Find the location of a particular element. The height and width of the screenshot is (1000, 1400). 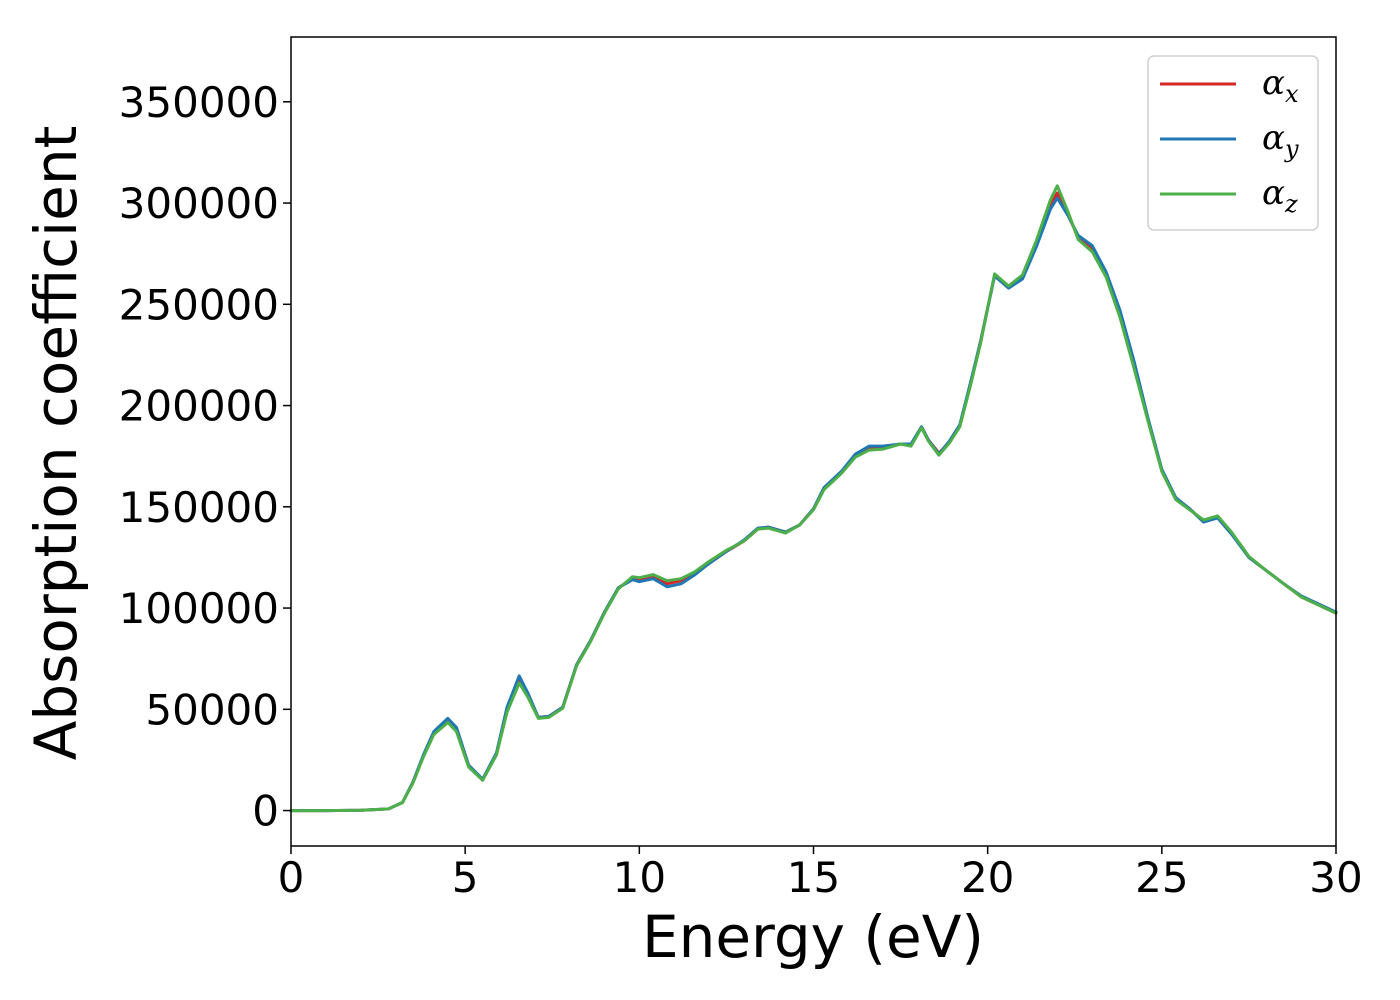

y-tick-label: 100000 is located at coordinates (199, 608).